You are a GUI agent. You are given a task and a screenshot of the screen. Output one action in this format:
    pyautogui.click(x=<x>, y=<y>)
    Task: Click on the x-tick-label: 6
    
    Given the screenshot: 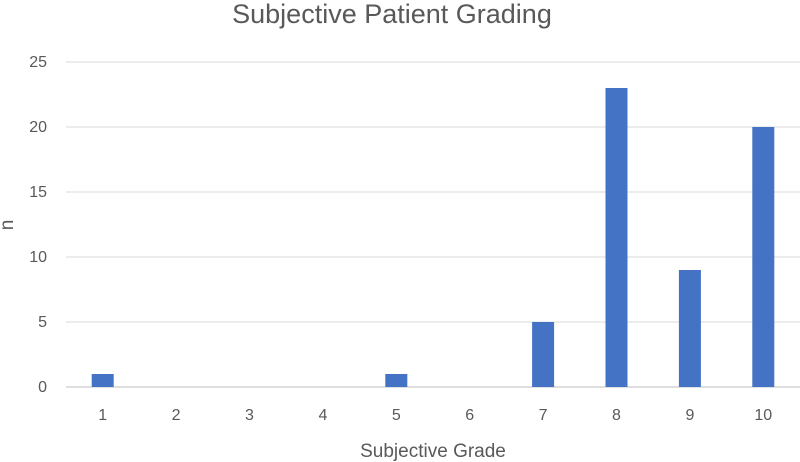 What is the action you would take?
    pyautogui.click(x=469, y=415)
    